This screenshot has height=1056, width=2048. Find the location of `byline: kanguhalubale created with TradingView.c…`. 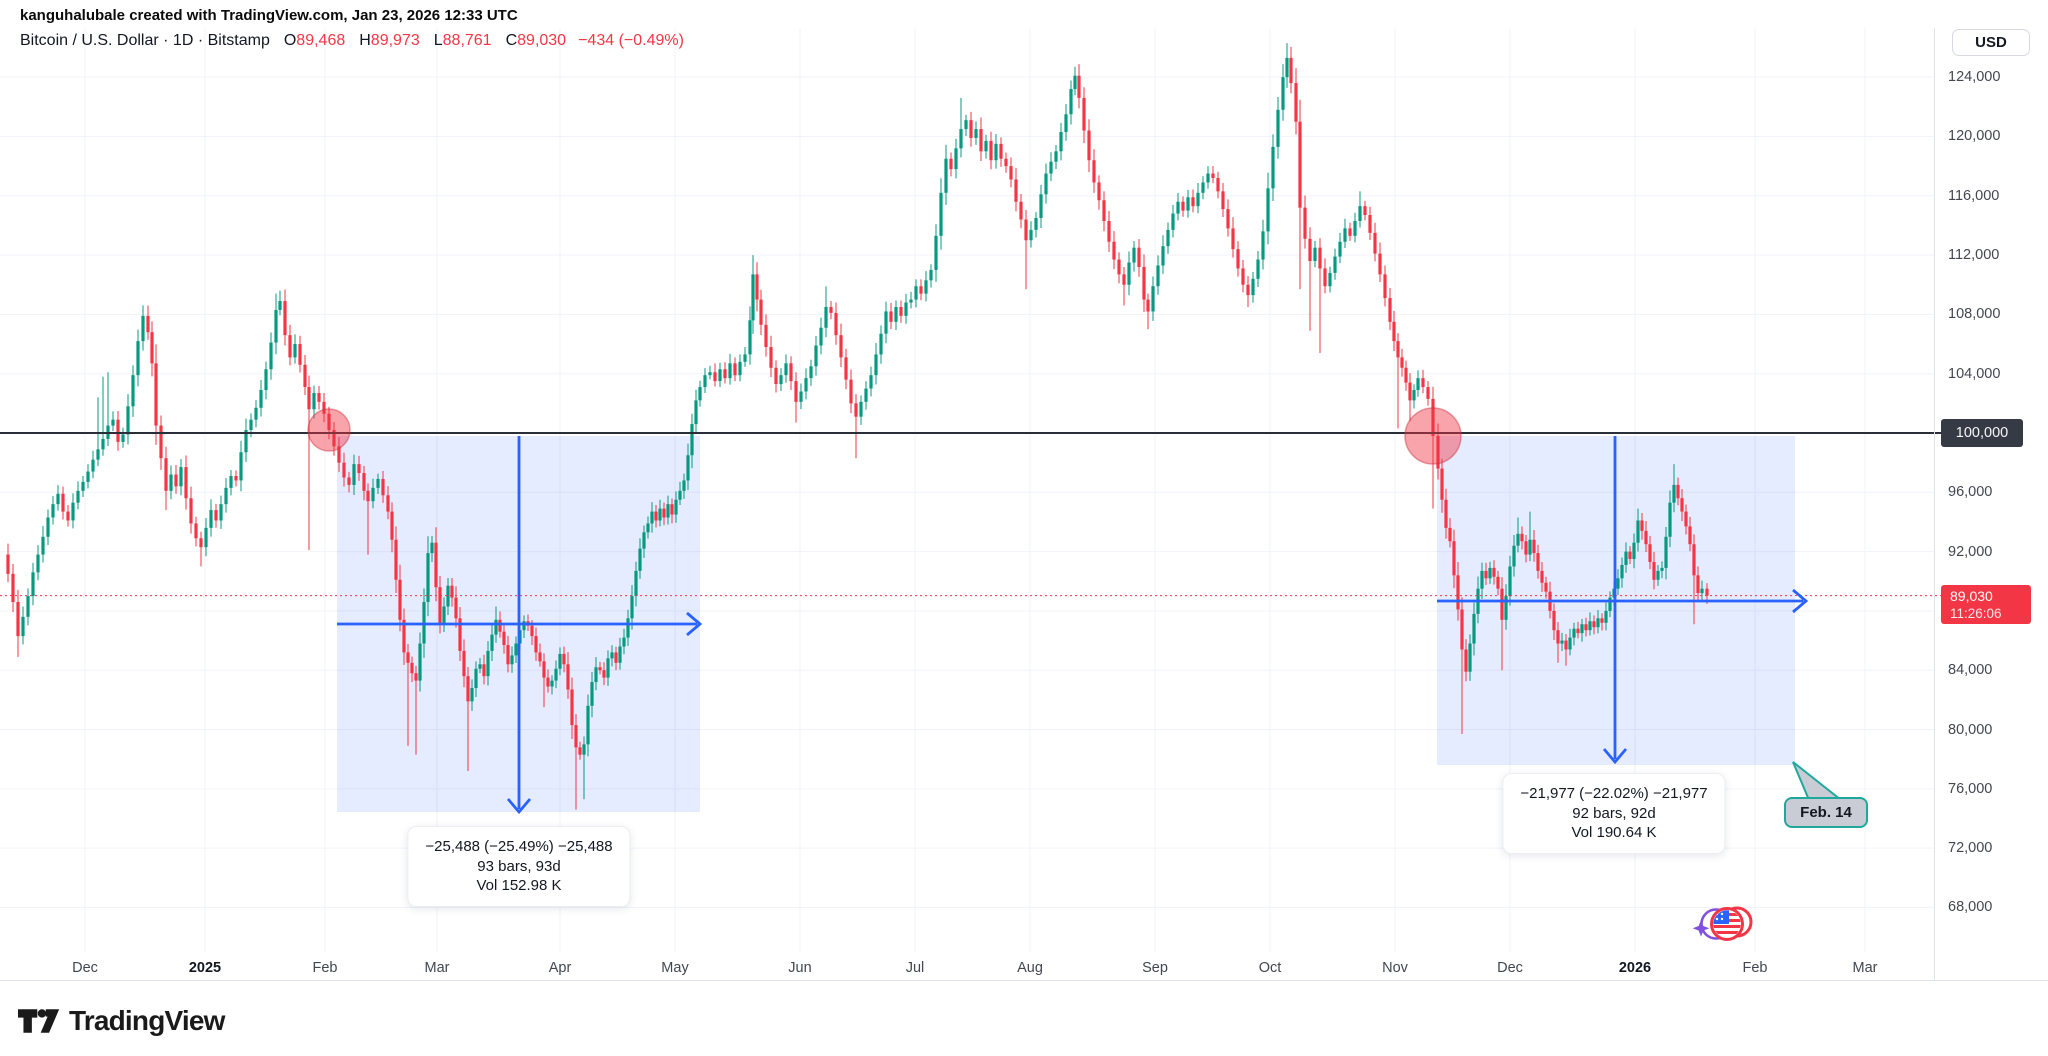

byline: kanguhalubale created with TradingView.c… is located at coordinates (269, 15).